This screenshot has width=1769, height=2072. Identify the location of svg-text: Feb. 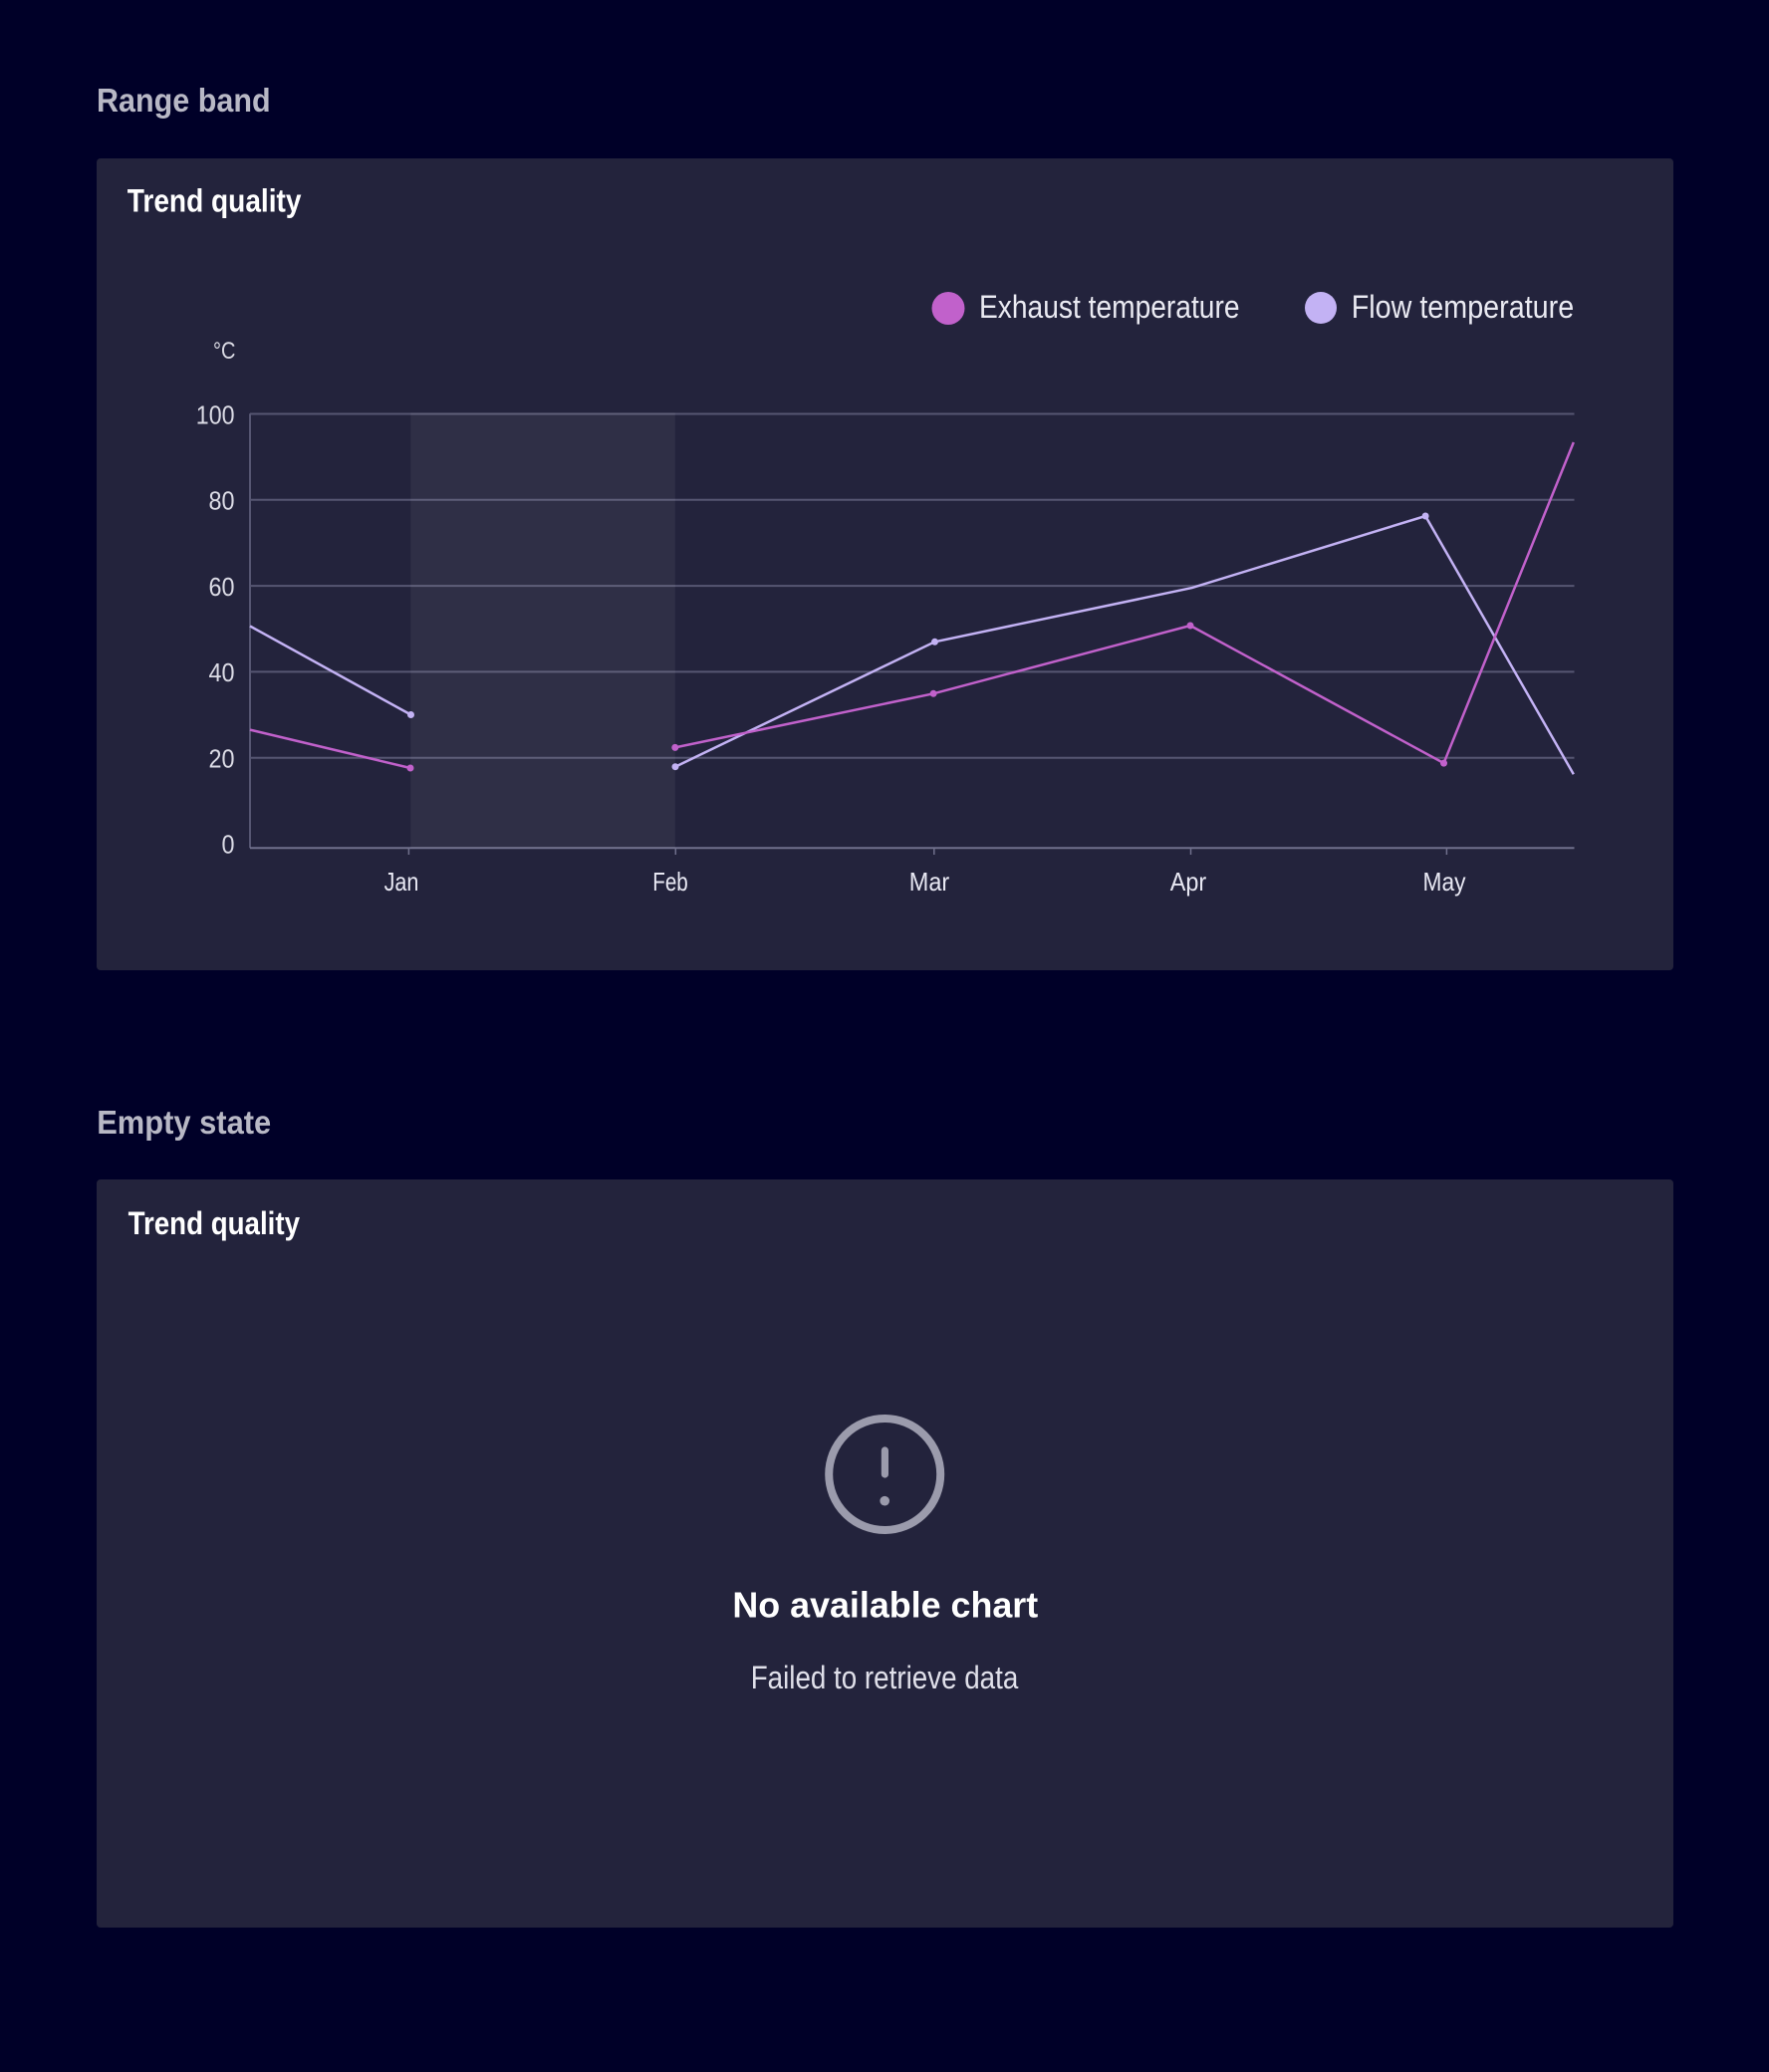
(670, 882).